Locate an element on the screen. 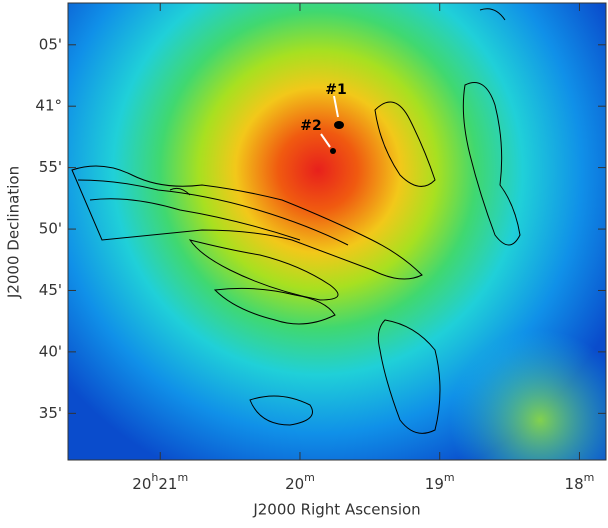  y-axis-label: J2000 Declination is located at coordinates (14, 232).